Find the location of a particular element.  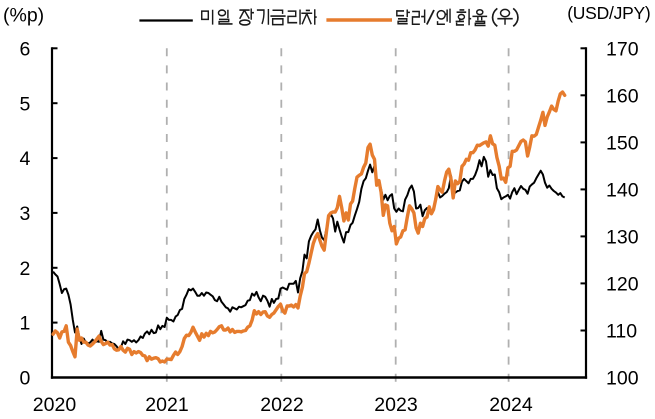

svg-text: 3 is located at coordinates (24, 214).